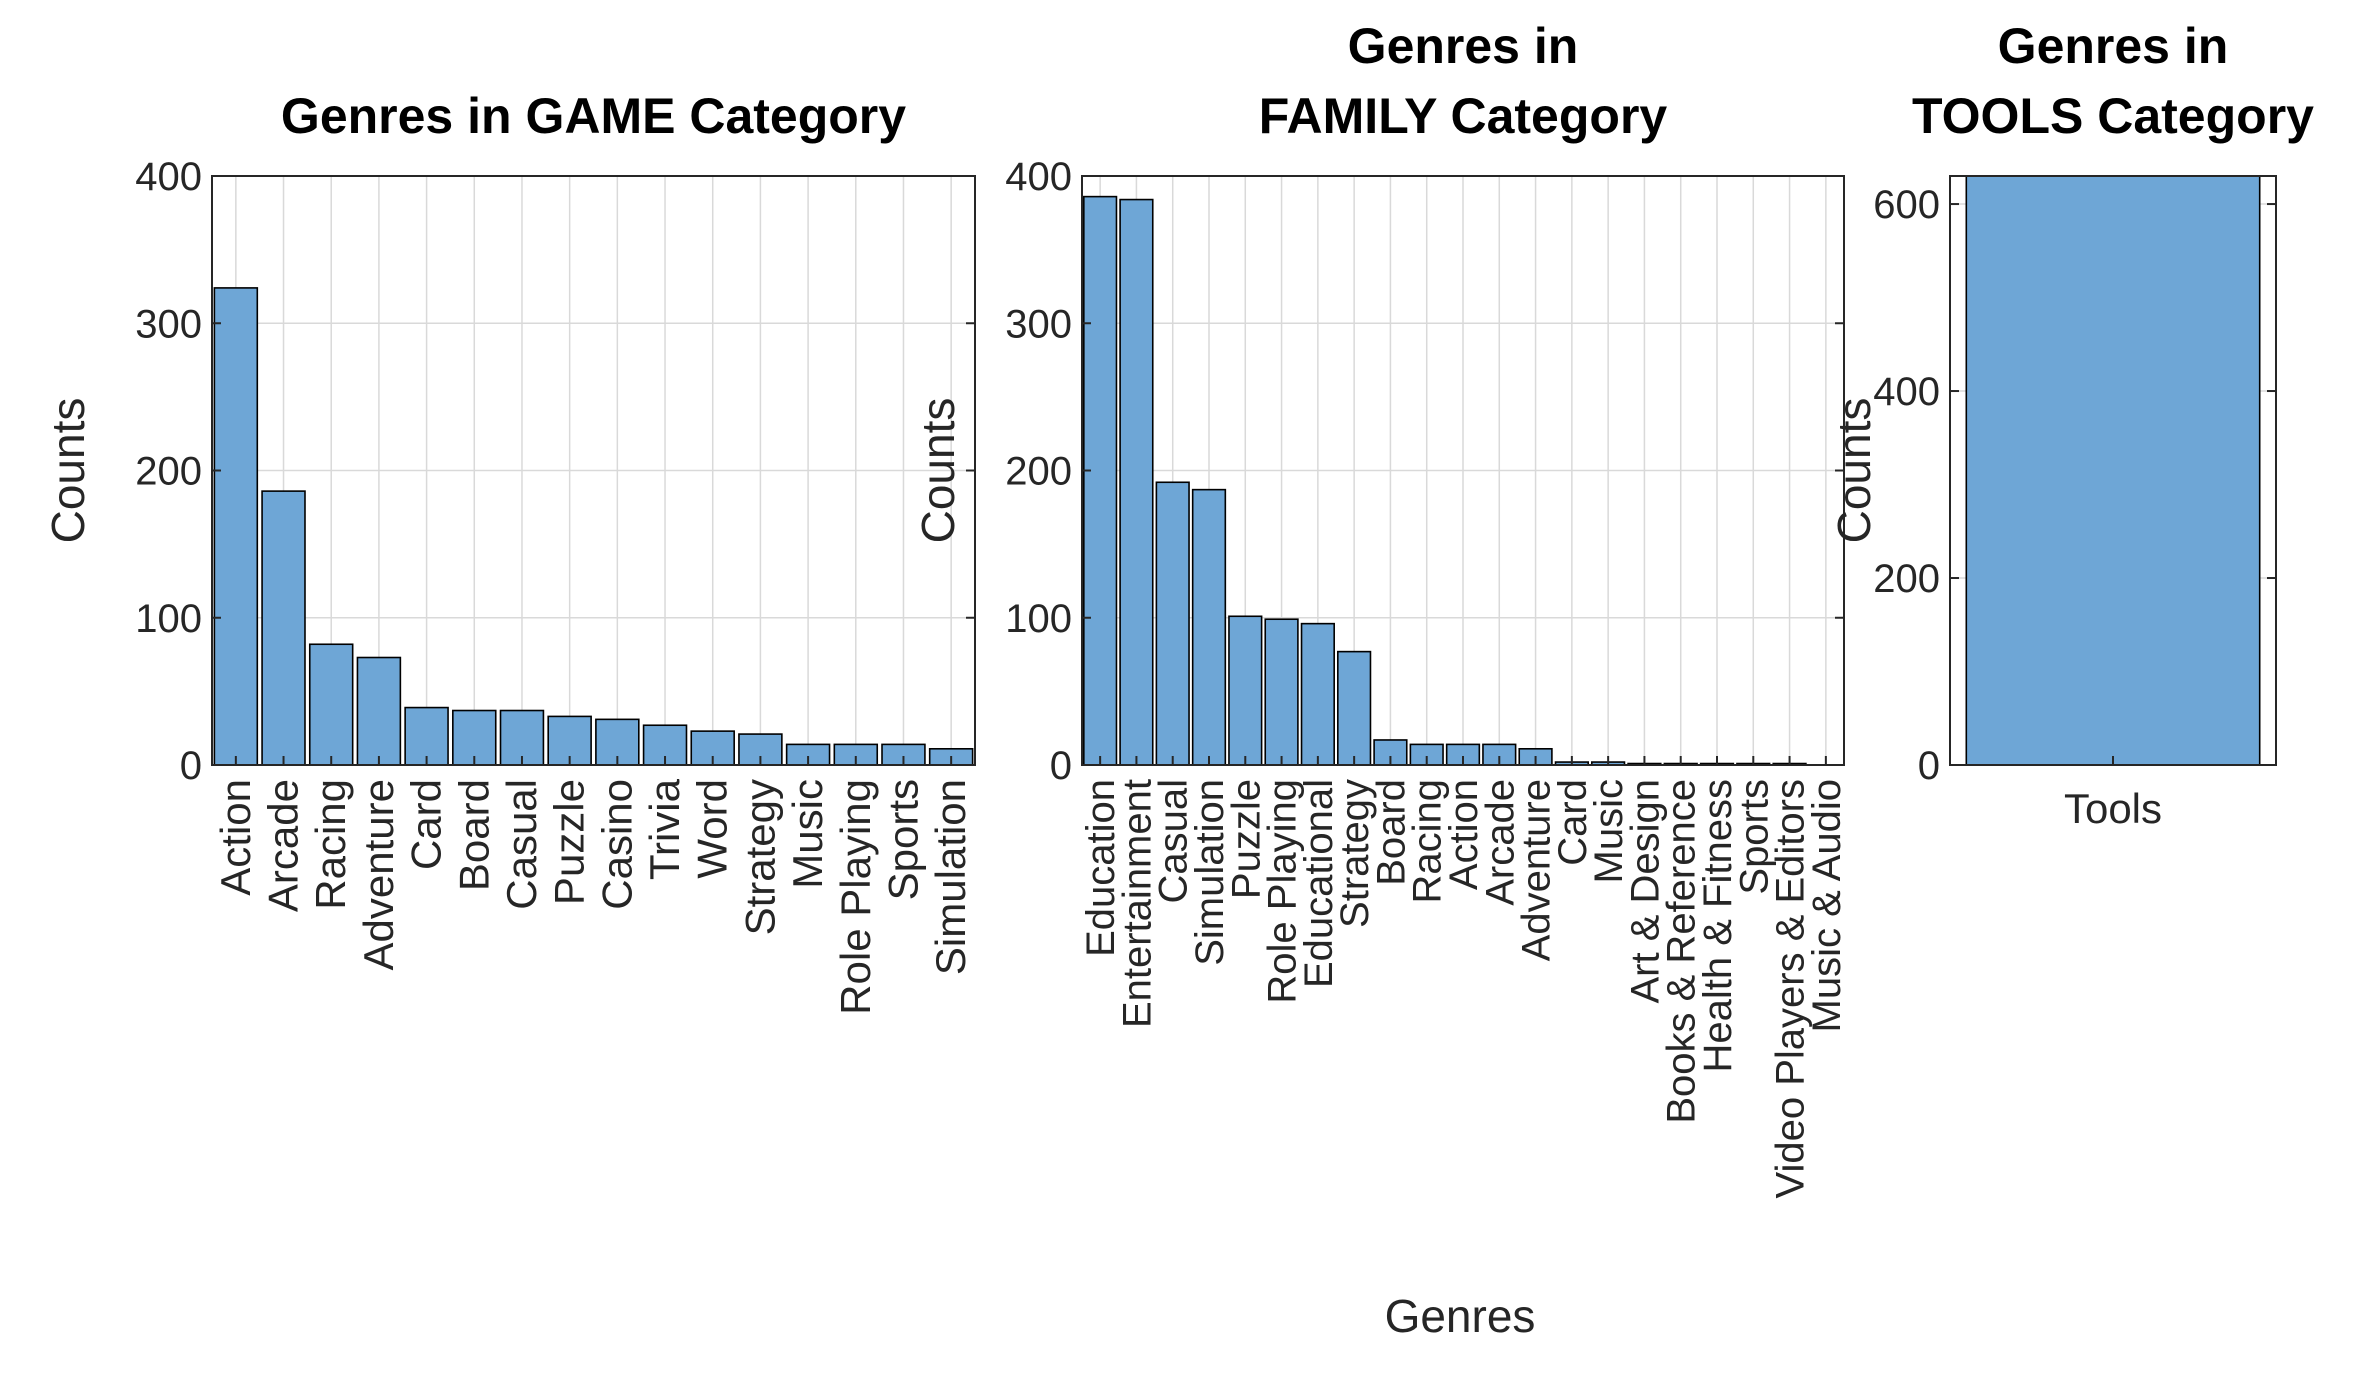  I want to click on bar-role-playing, so click(1281, 692).